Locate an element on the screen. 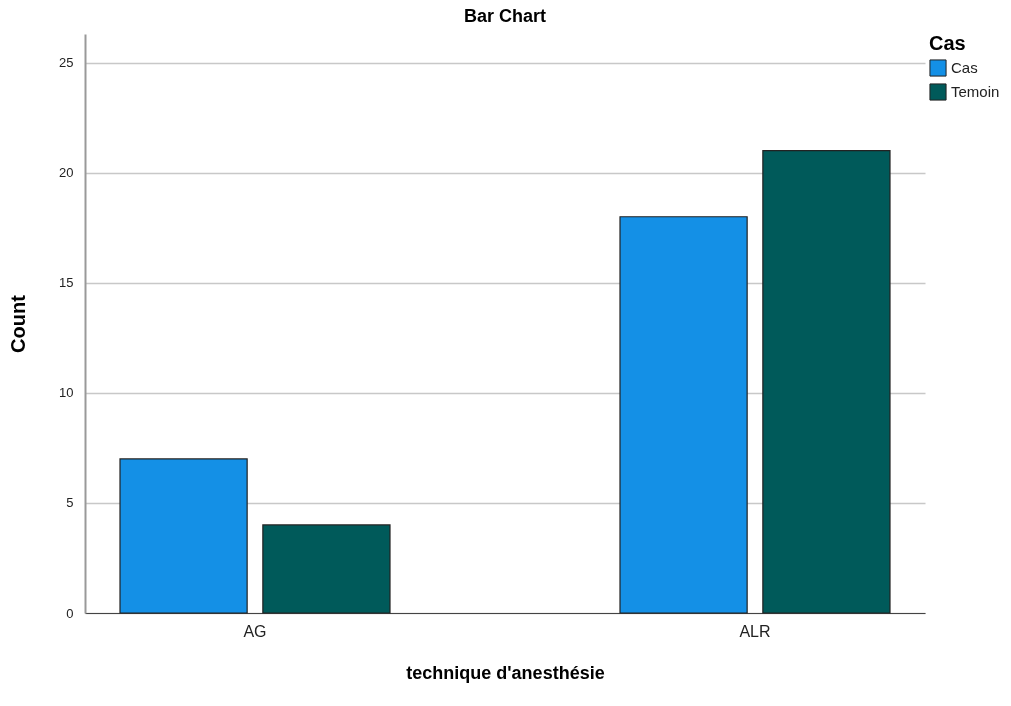 This screenshot has width=1011, height=706. y-tick-label: 5 is located at coordinates (70, 503).